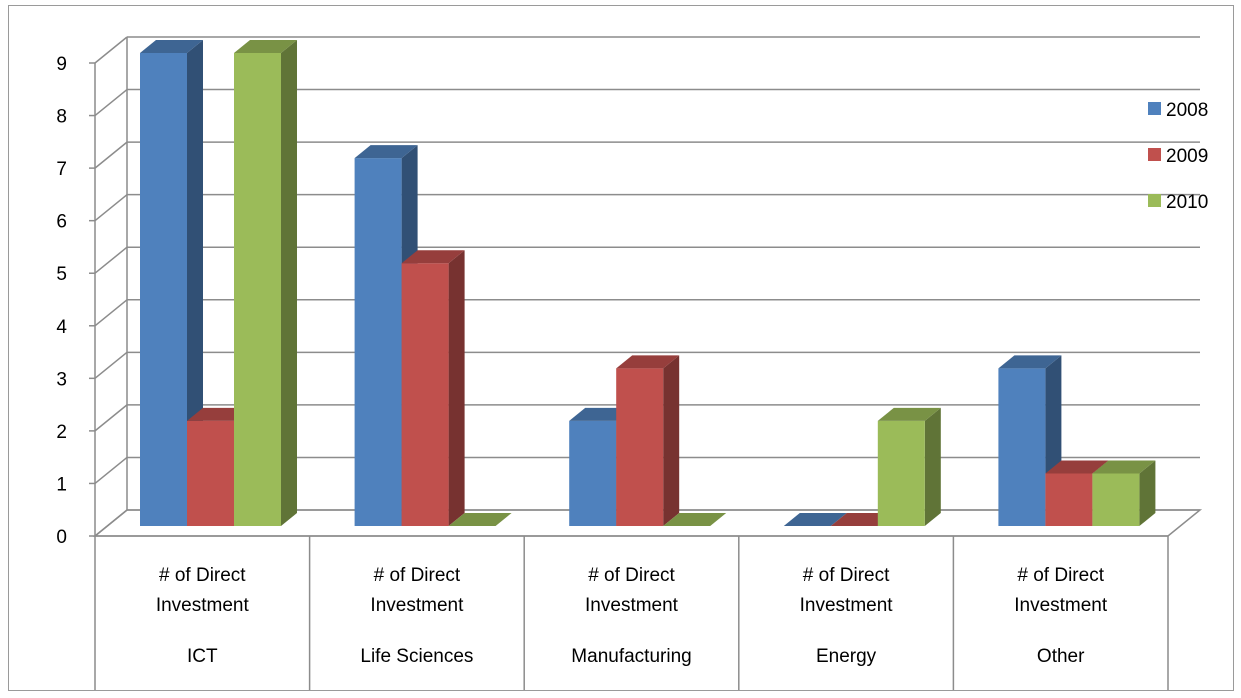 This screenshot has height=698, width=1241. I want to click on y-tick-label: 2, so click(61, 432).